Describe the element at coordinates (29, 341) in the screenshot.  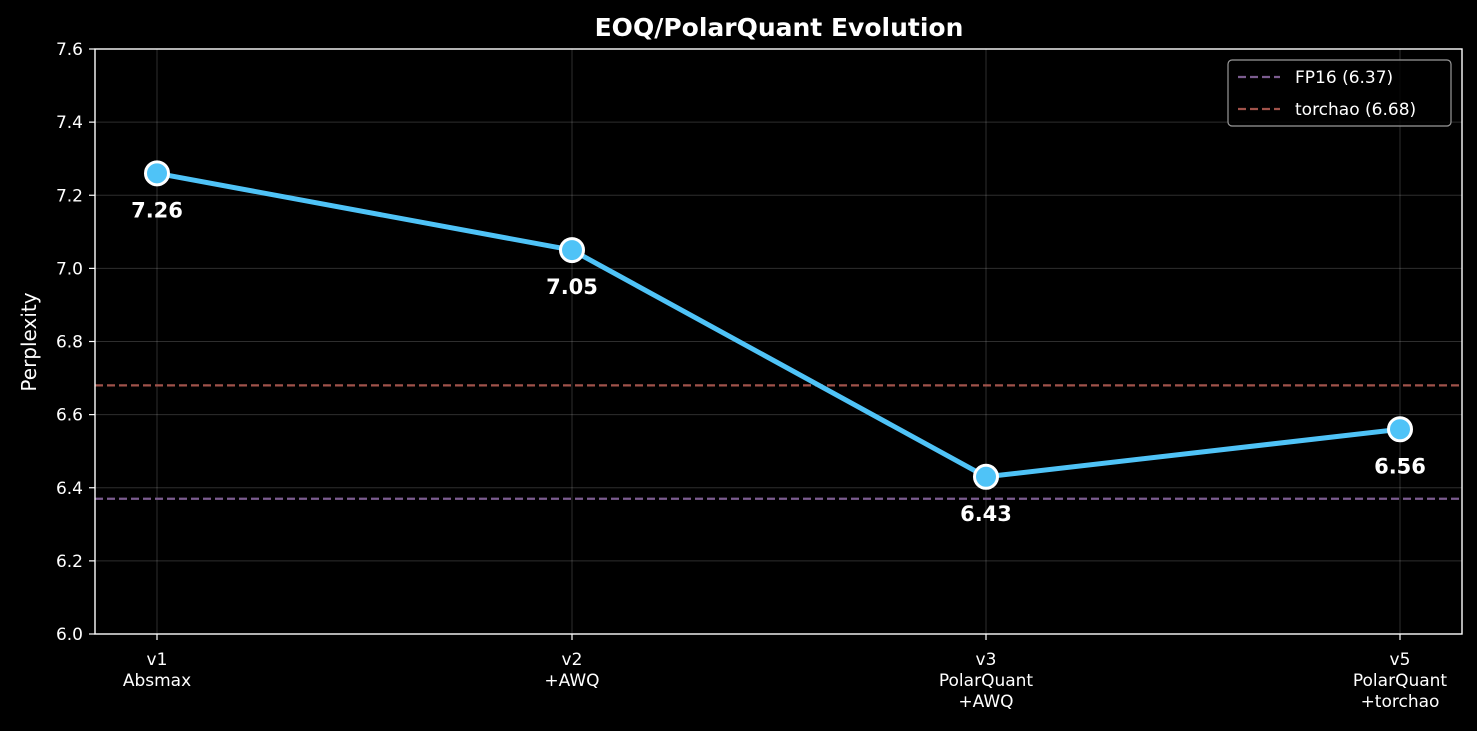
I see `y-axis-label: Perplexity` at that location.